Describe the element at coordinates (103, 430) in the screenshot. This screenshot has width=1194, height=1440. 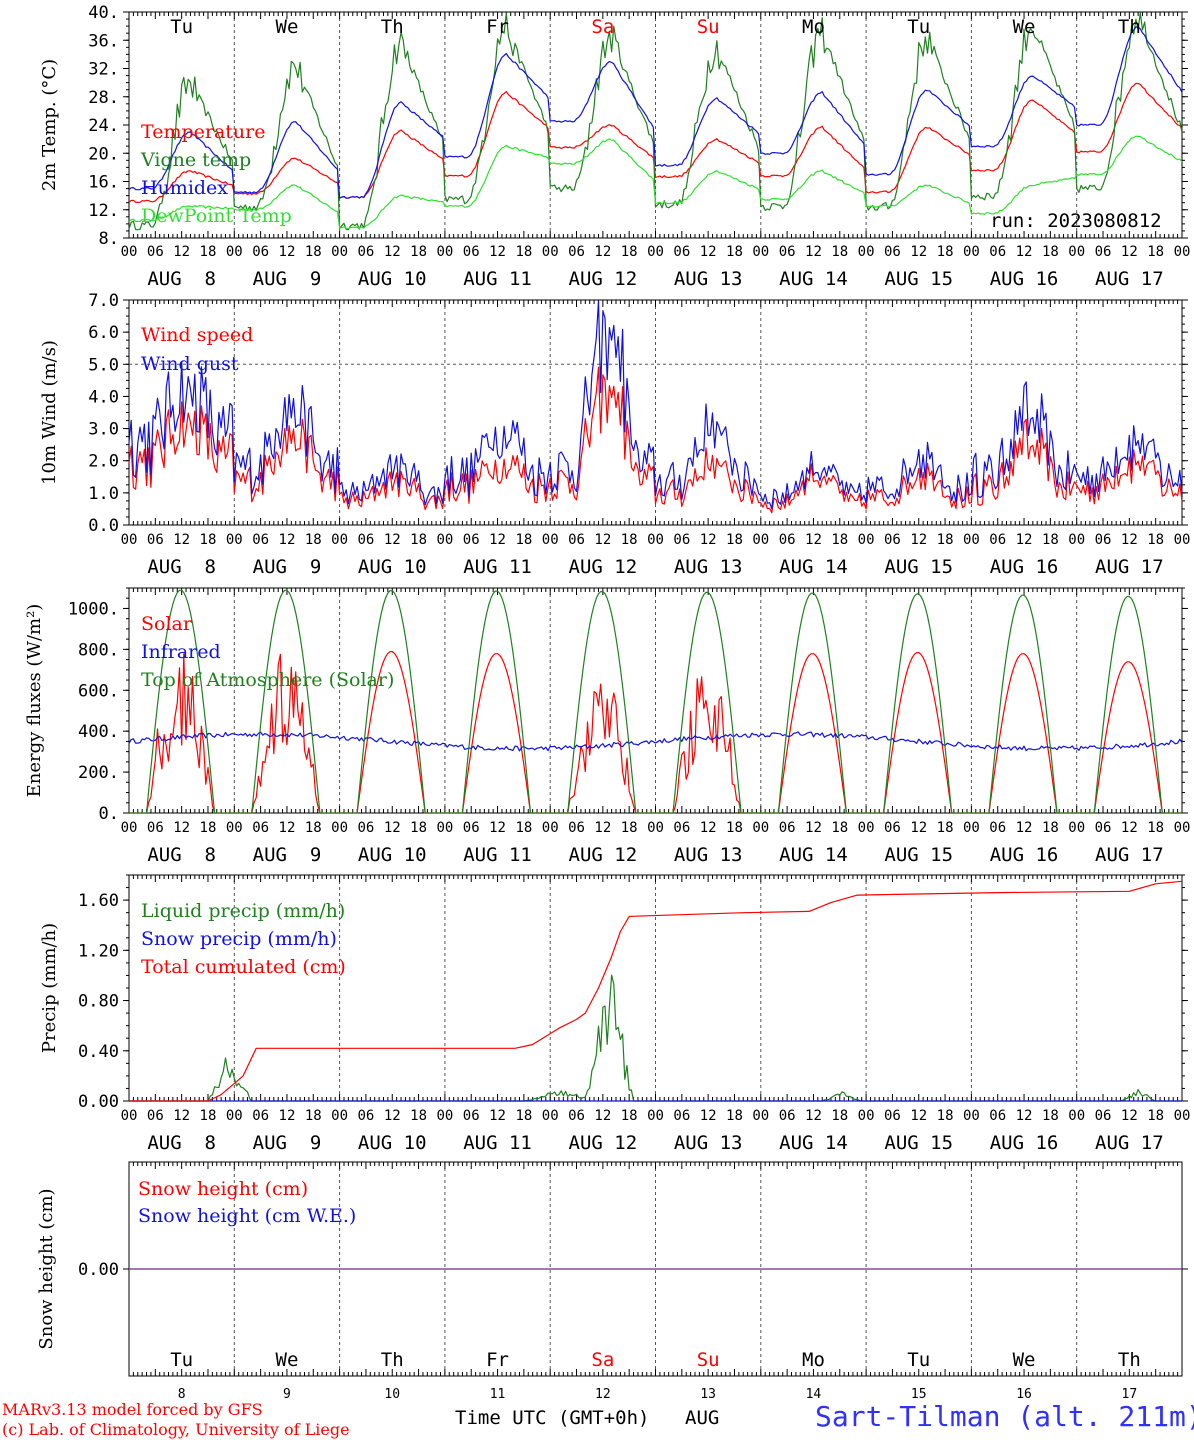
I see `y-tick-label: 3.0` at that location.